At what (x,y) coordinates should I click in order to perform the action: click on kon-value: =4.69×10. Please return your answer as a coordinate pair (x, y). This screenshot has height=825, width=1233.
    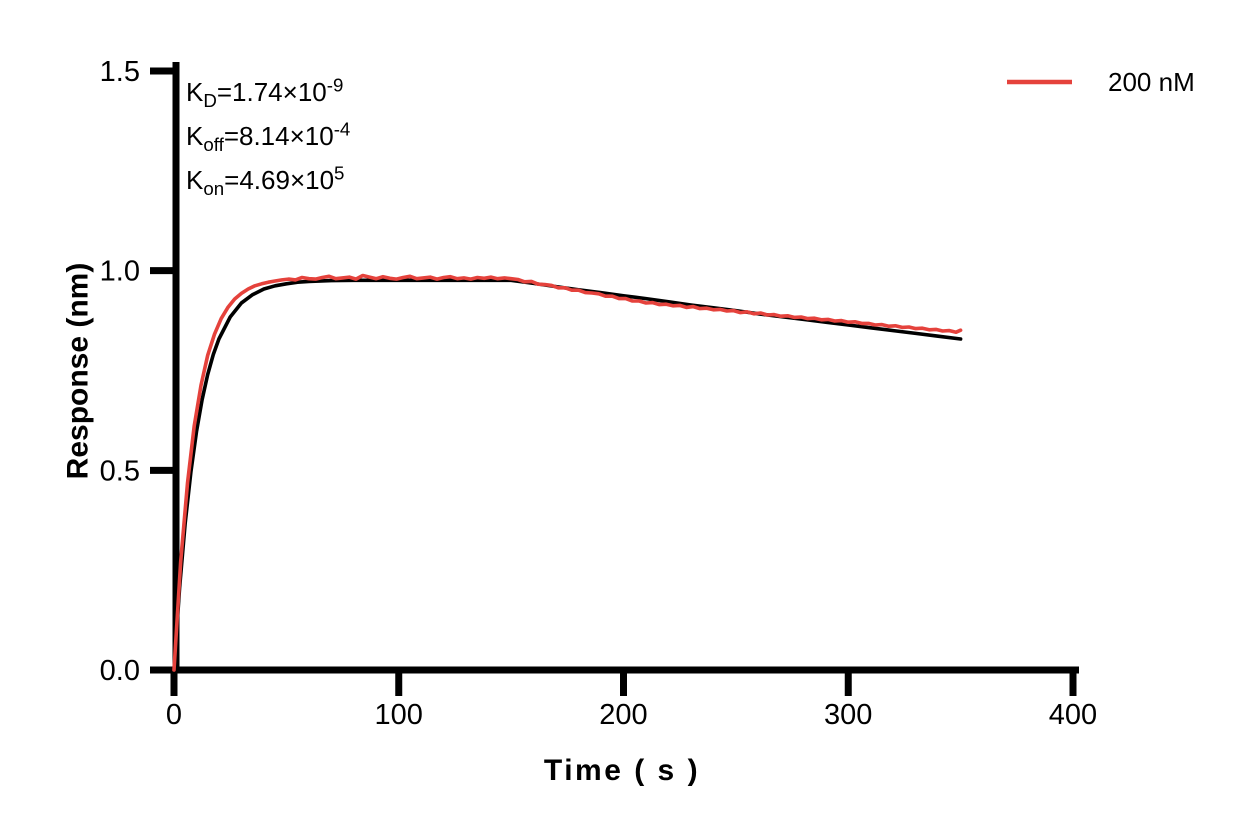
    Looking at the image, I should click on (279, 180).